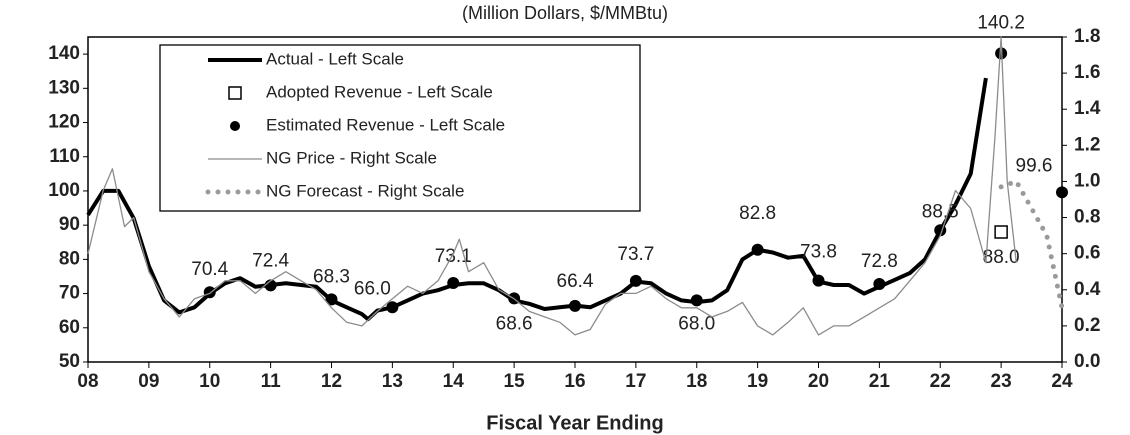 The image size is (1130, 435). Describe the element at coordinates (575, 281) in the screenshot. I see `data-label: 66.4` at that location.